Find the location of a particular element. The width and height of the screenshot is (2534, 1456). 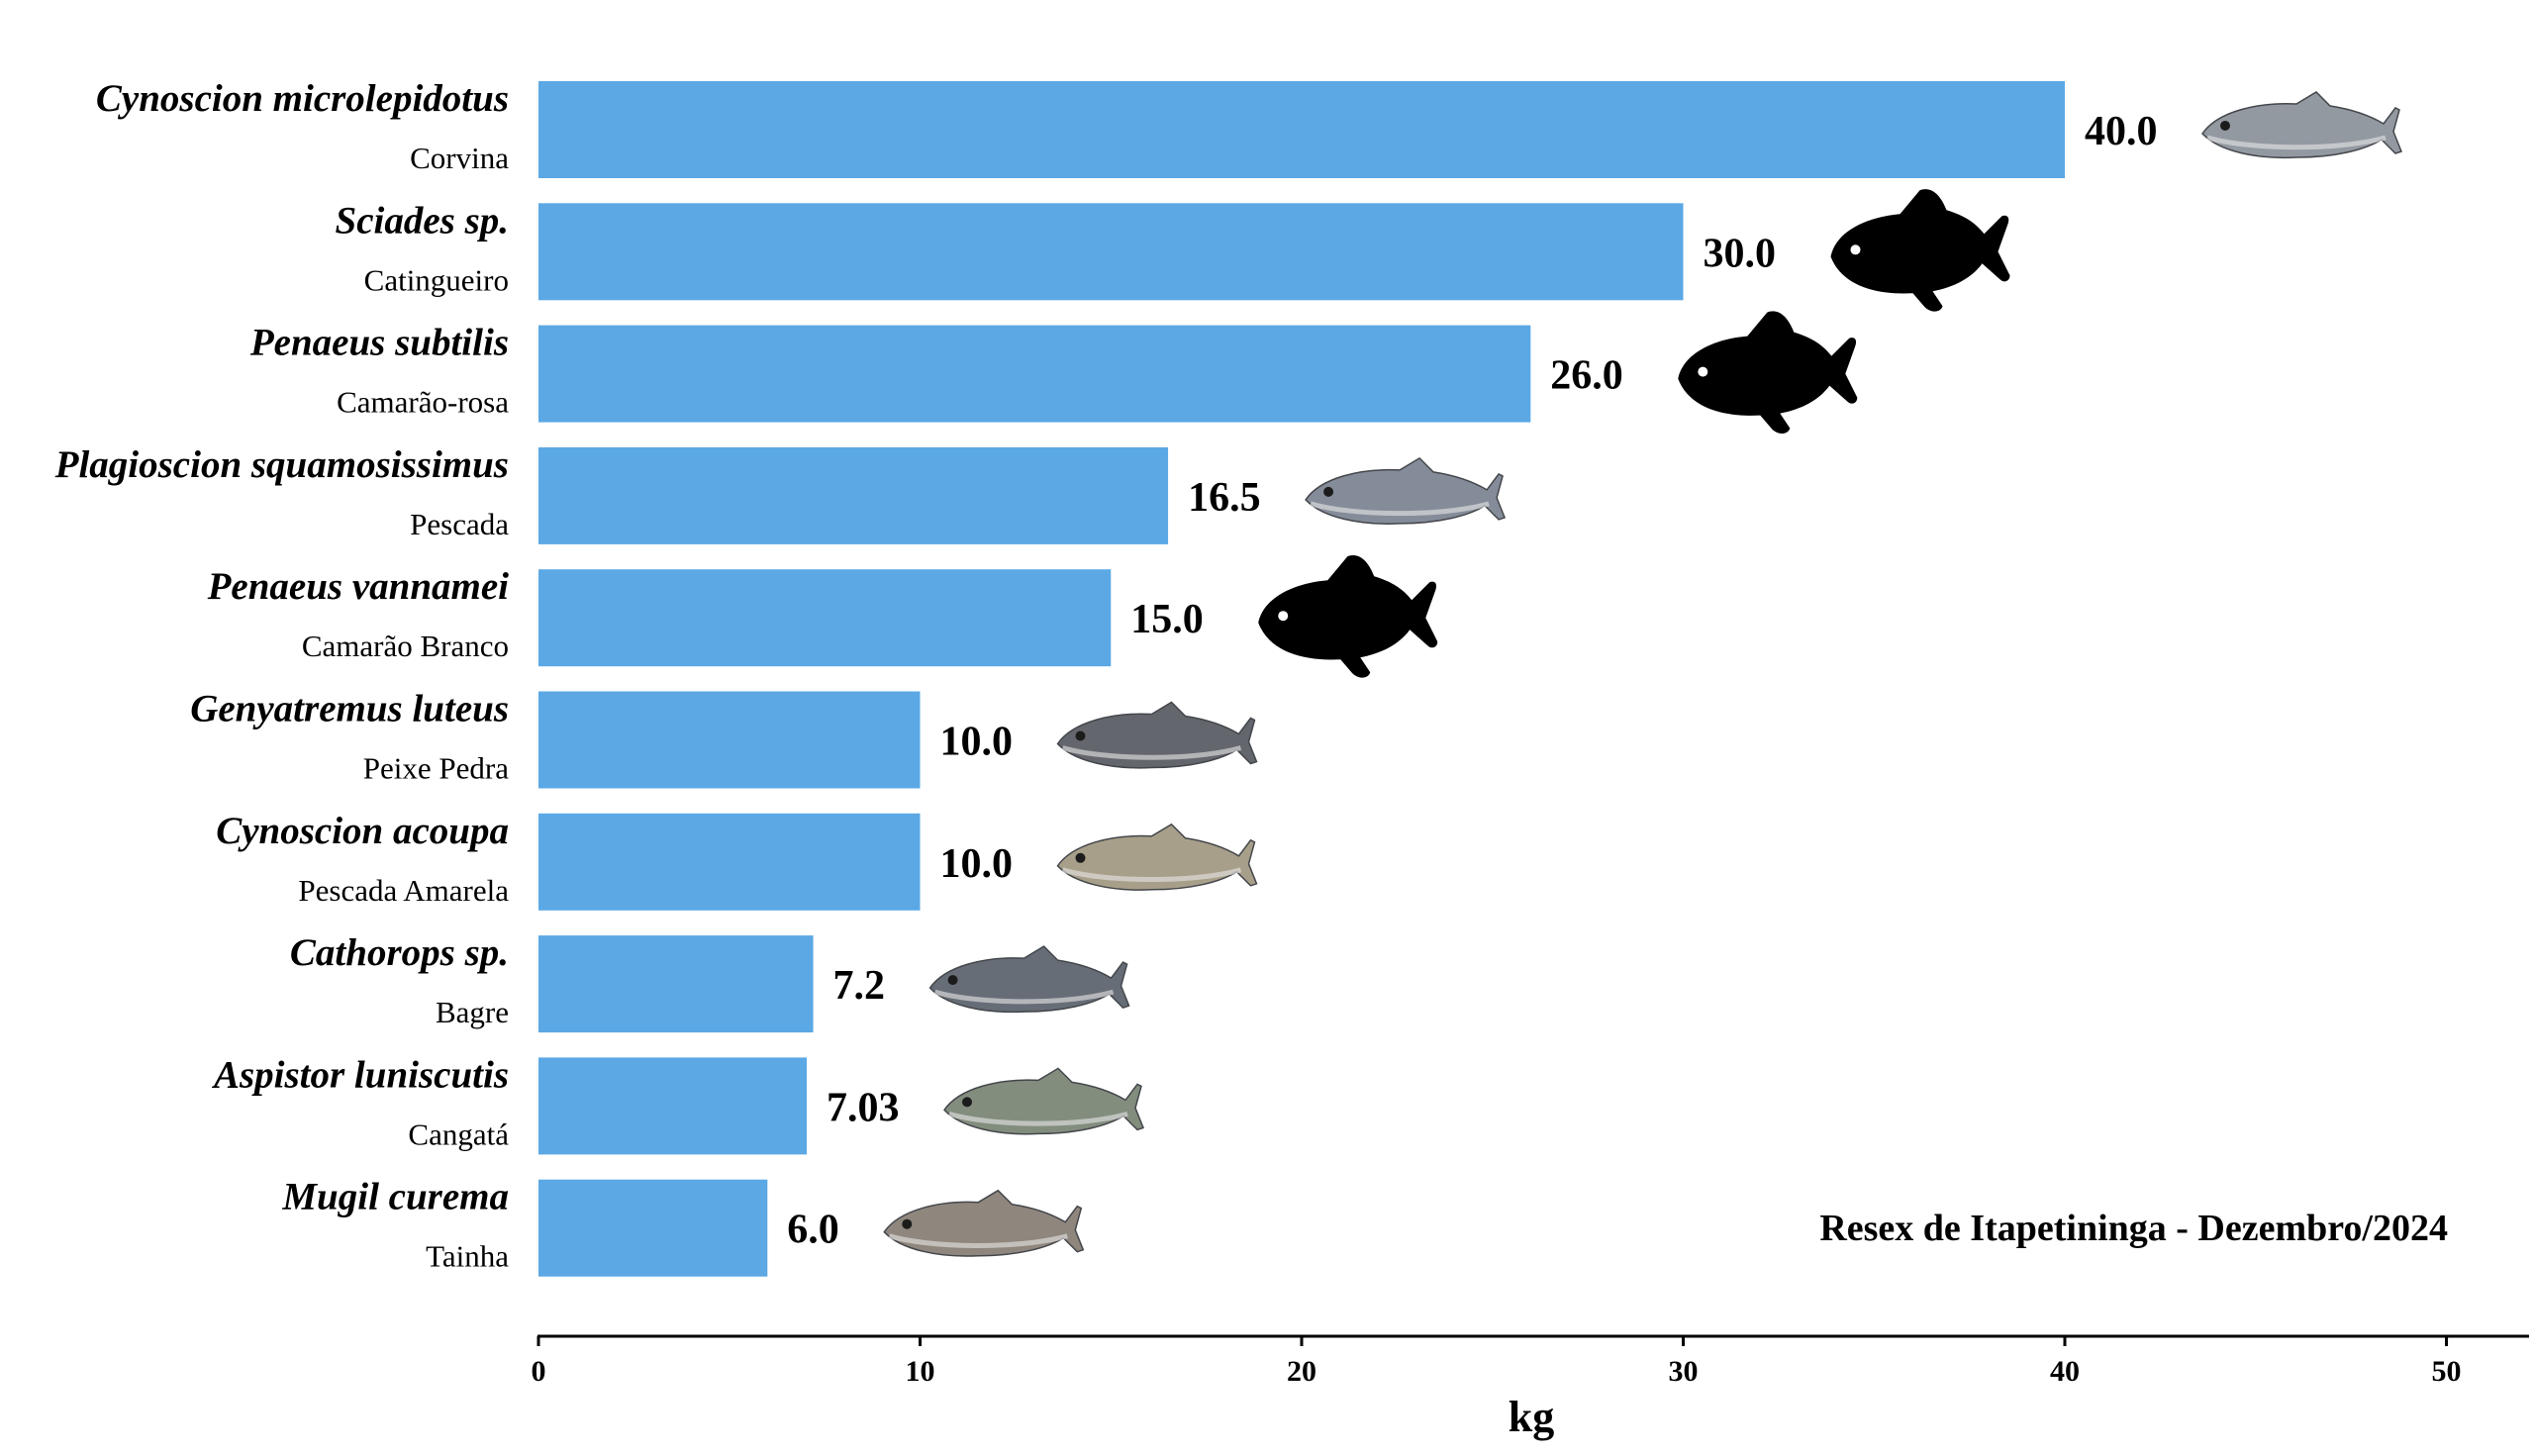

x-axis: 0 10 20 30 40 50 kg is located at coordinates (1531, 1387).